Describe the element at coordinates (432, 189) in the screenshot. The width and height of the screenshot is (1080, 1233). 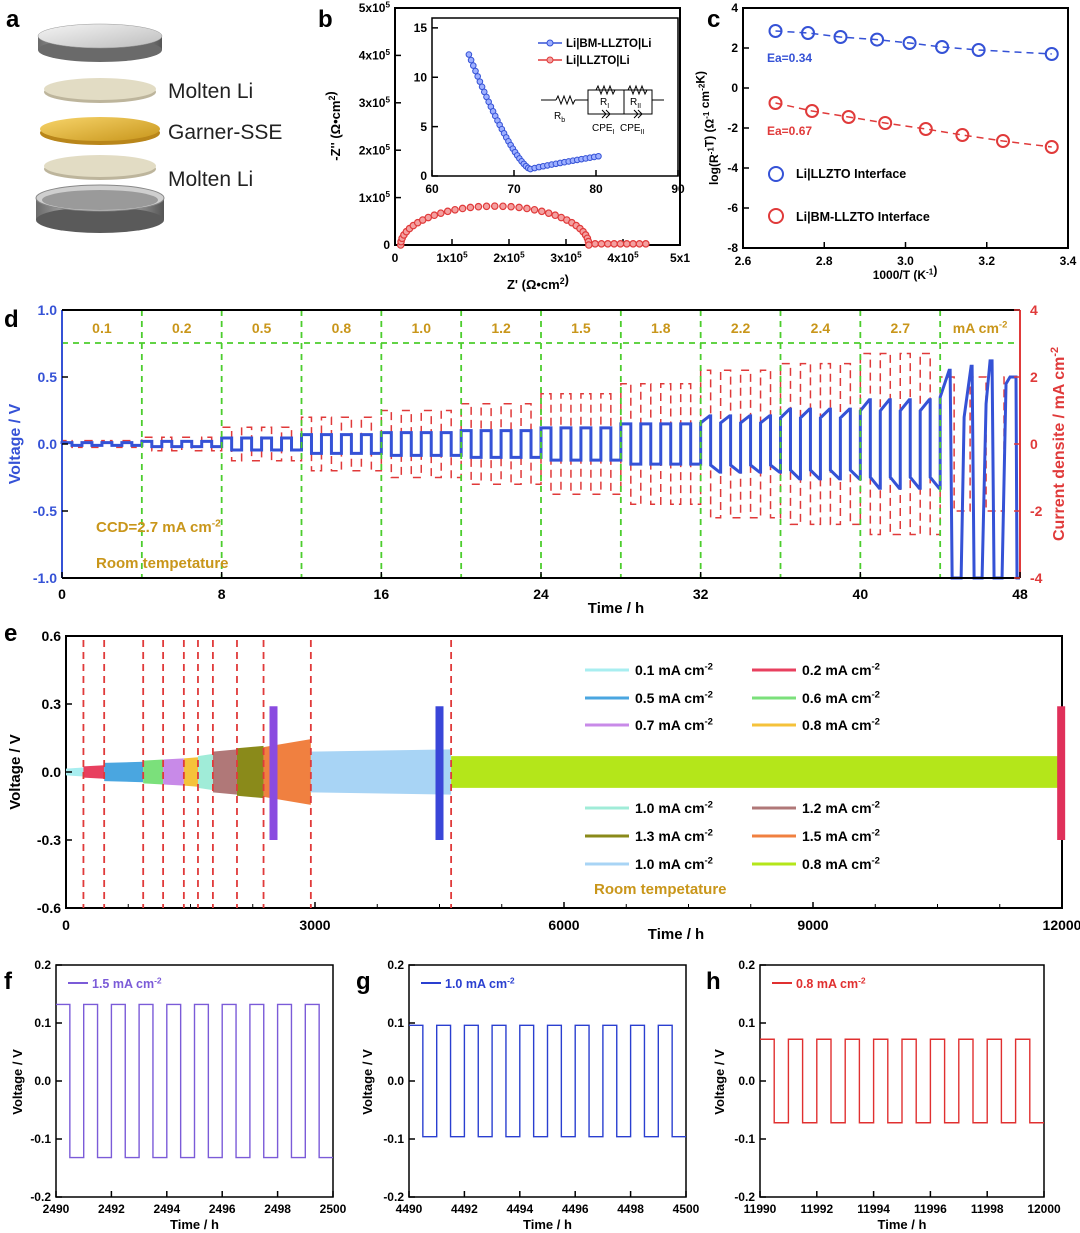
I see `eis-inset-xtick-label: 60` at that location.